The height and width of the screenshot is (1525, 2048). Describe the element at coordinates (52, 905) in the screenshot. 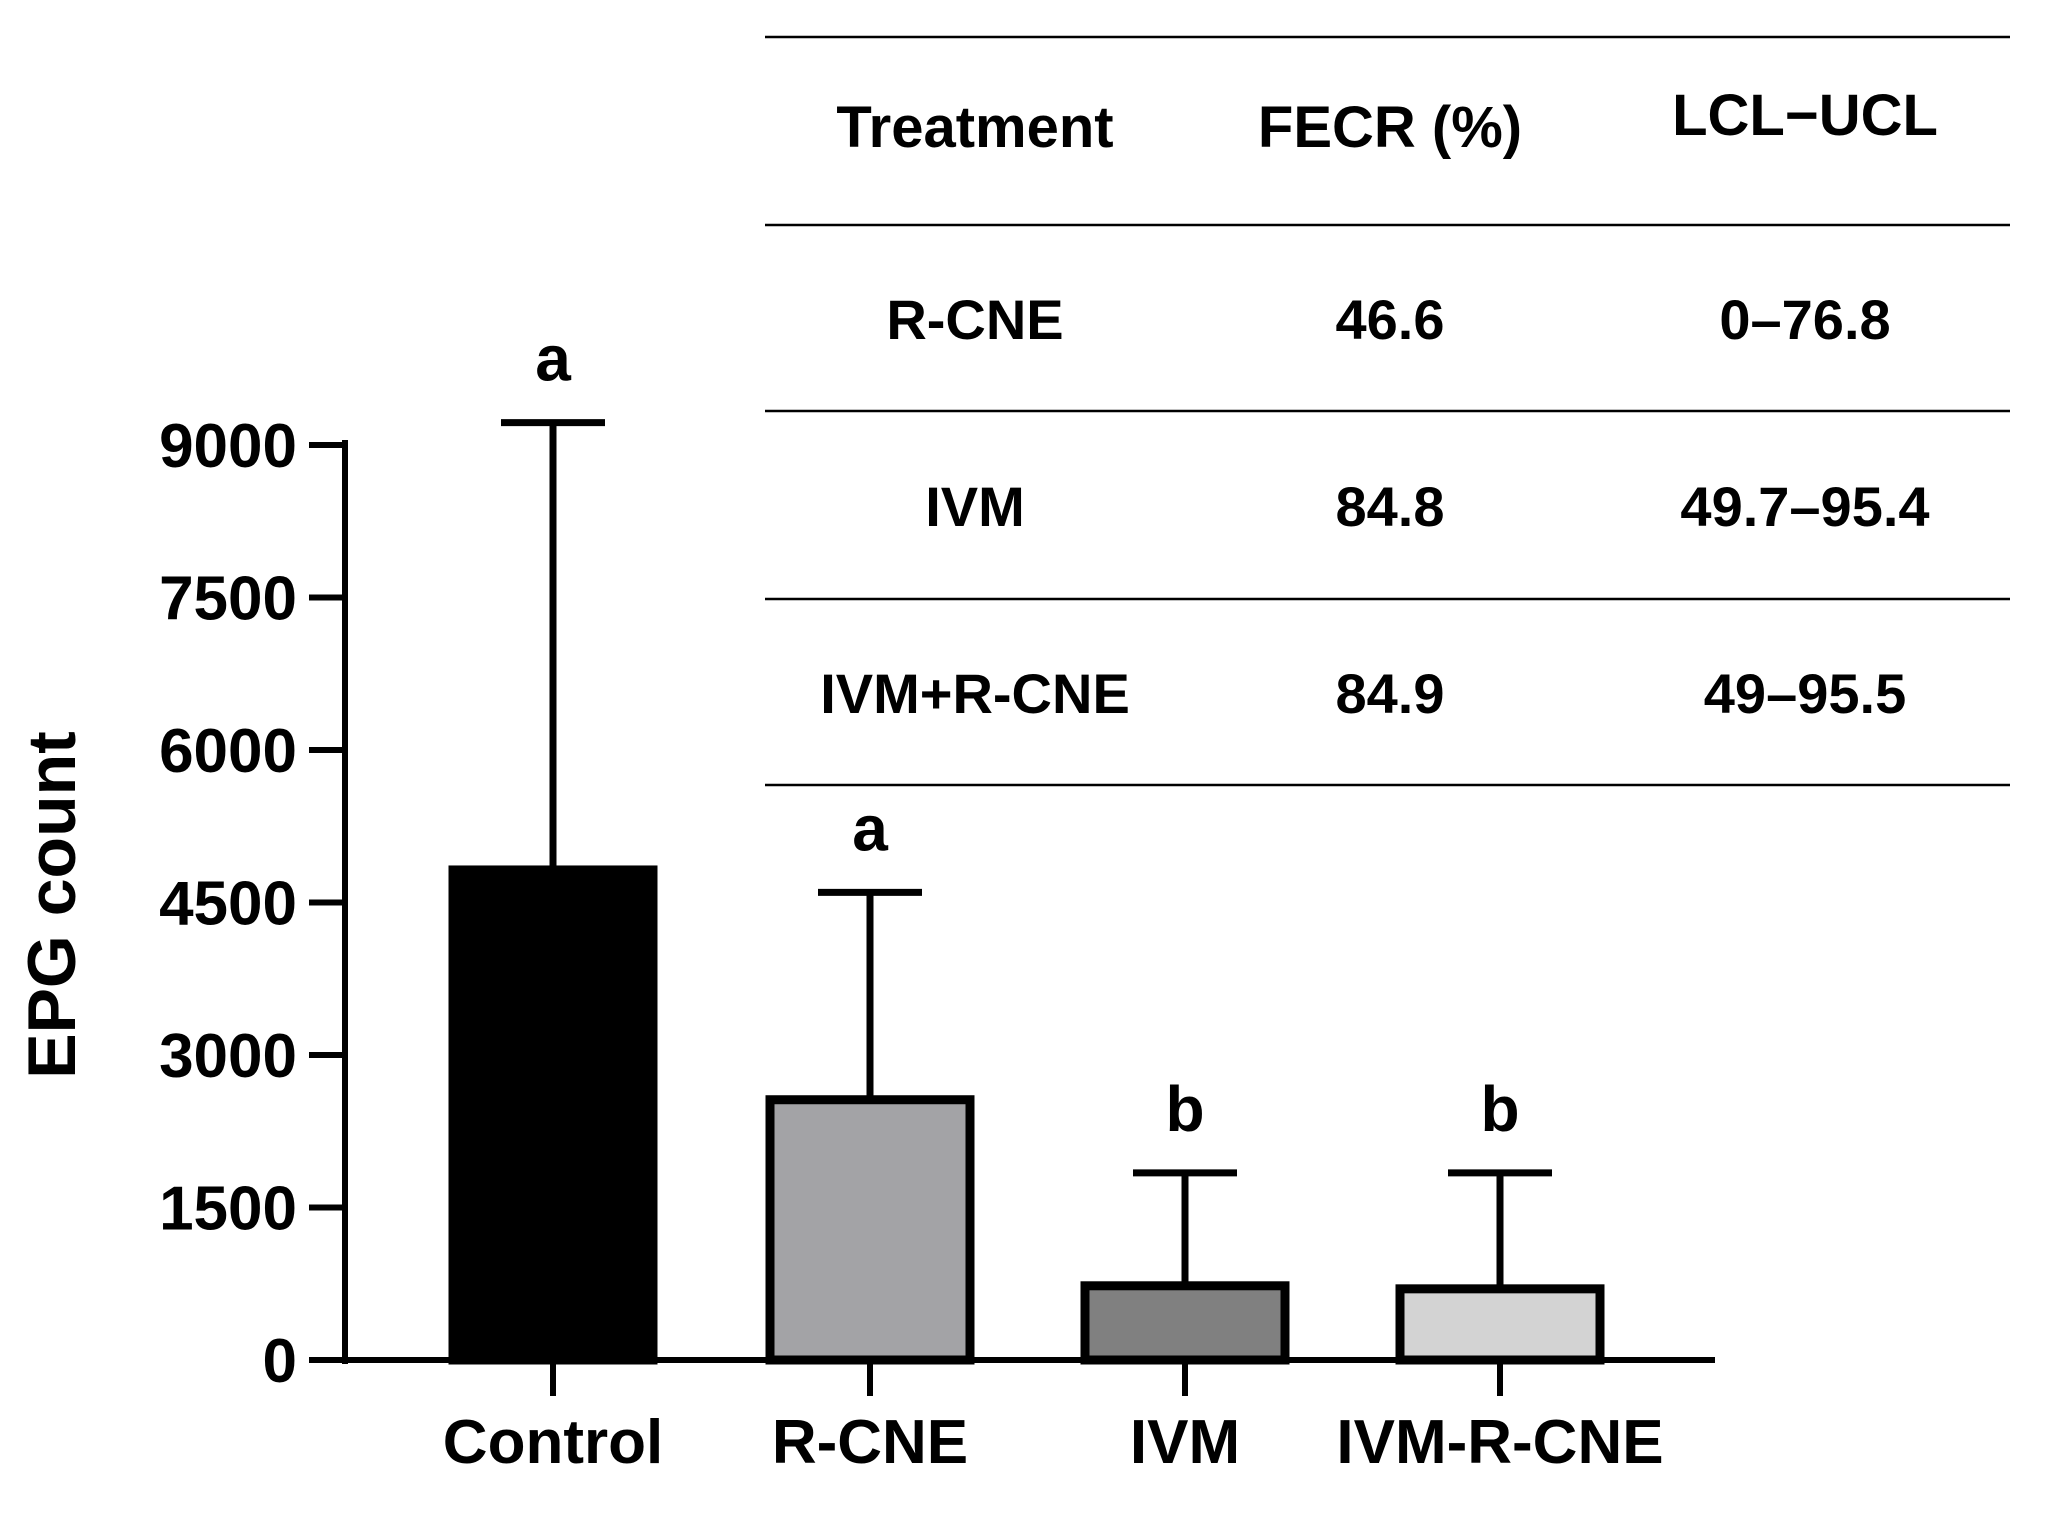

I see `y-axis-label: EPG count` at that location.